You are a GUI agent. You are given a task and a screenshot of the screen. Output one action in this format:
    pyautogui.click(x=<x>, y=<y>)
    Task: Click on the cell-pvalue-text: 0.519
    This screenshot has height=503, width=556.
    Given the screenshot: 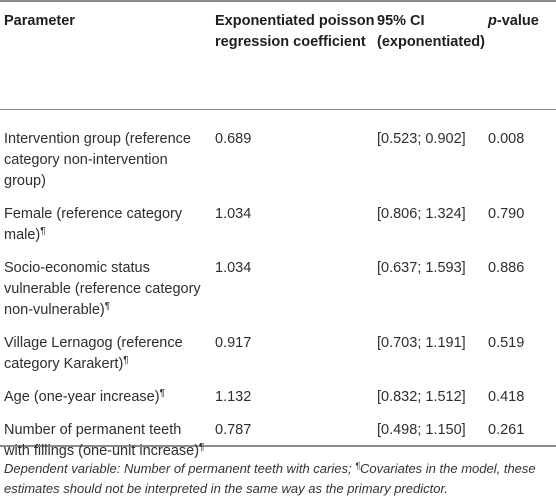 What is the action you would take?
    pyautogui.click(x=506, y=343)
    